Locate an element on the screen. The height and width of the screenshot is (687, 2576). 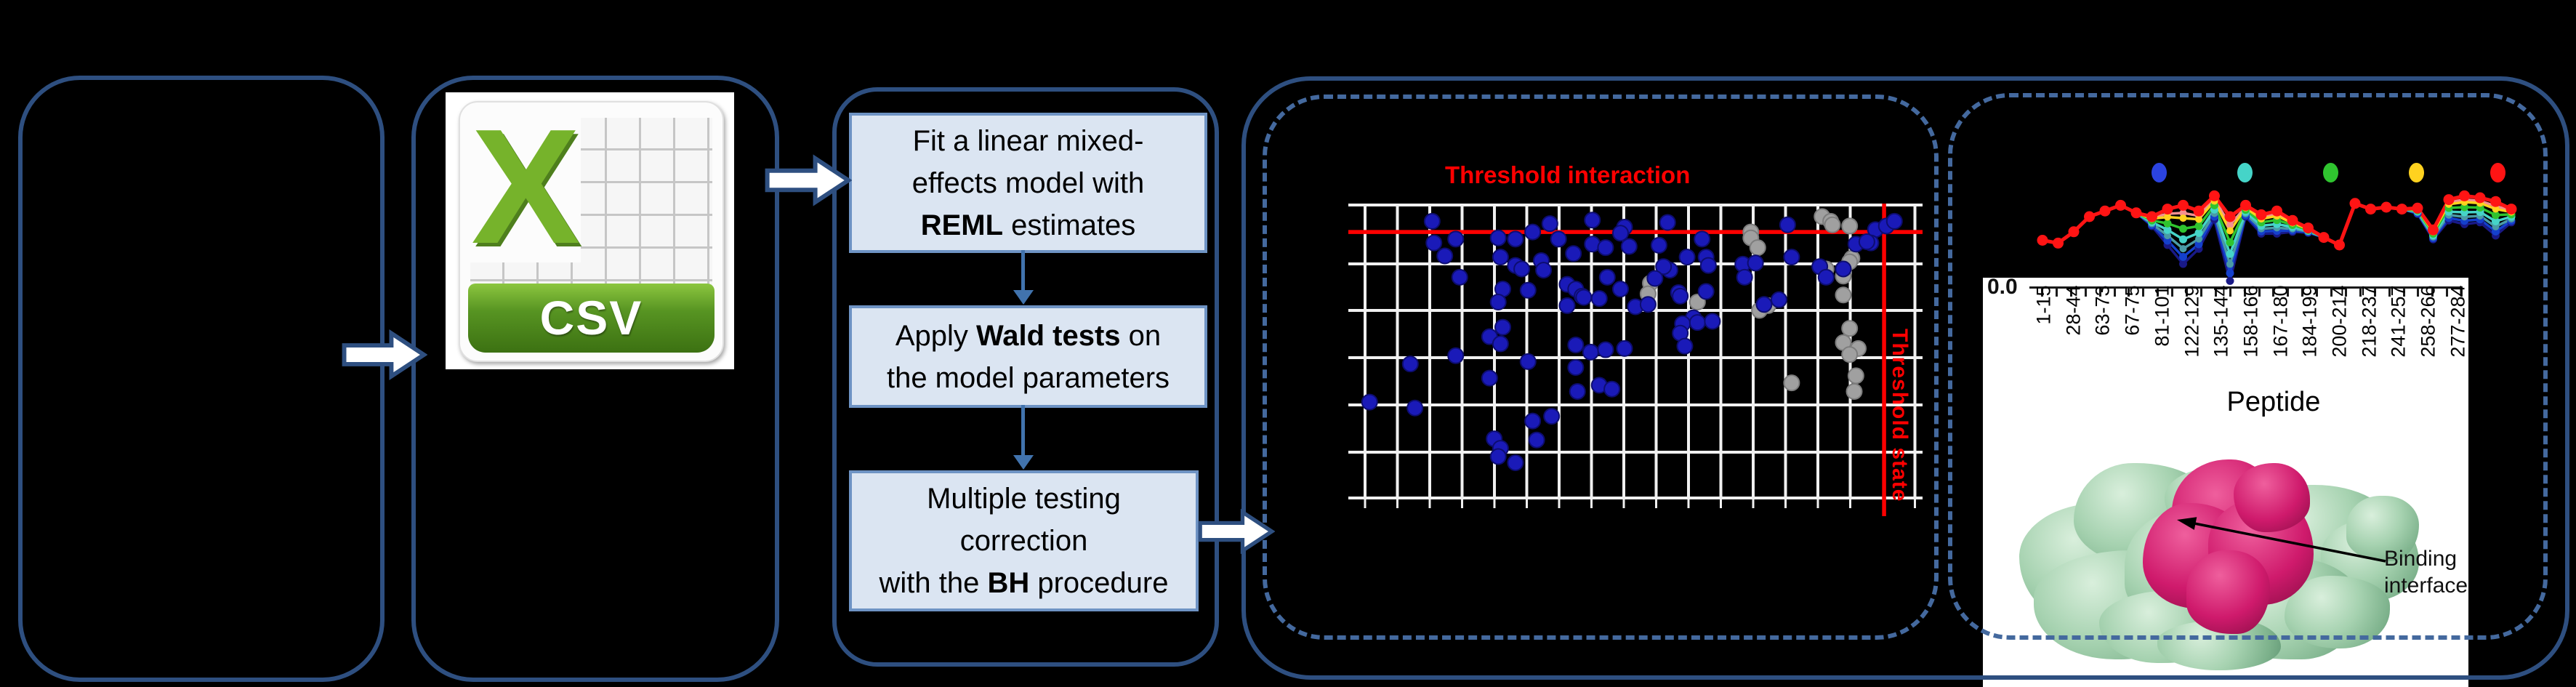
line-marker-blue is located at coordinates (2183, 256).